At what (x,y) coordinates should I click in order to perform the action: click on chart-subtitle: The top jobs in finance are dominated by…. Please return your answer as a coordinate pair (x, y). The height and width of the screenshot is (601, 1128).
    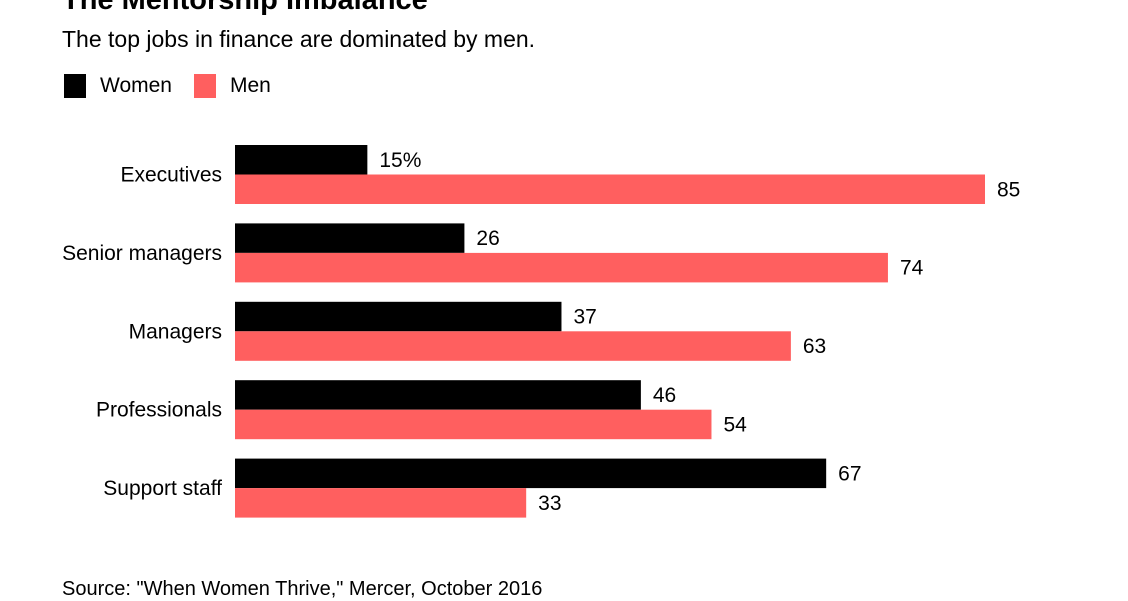
    Looking at the image, I should click on (299, 39).